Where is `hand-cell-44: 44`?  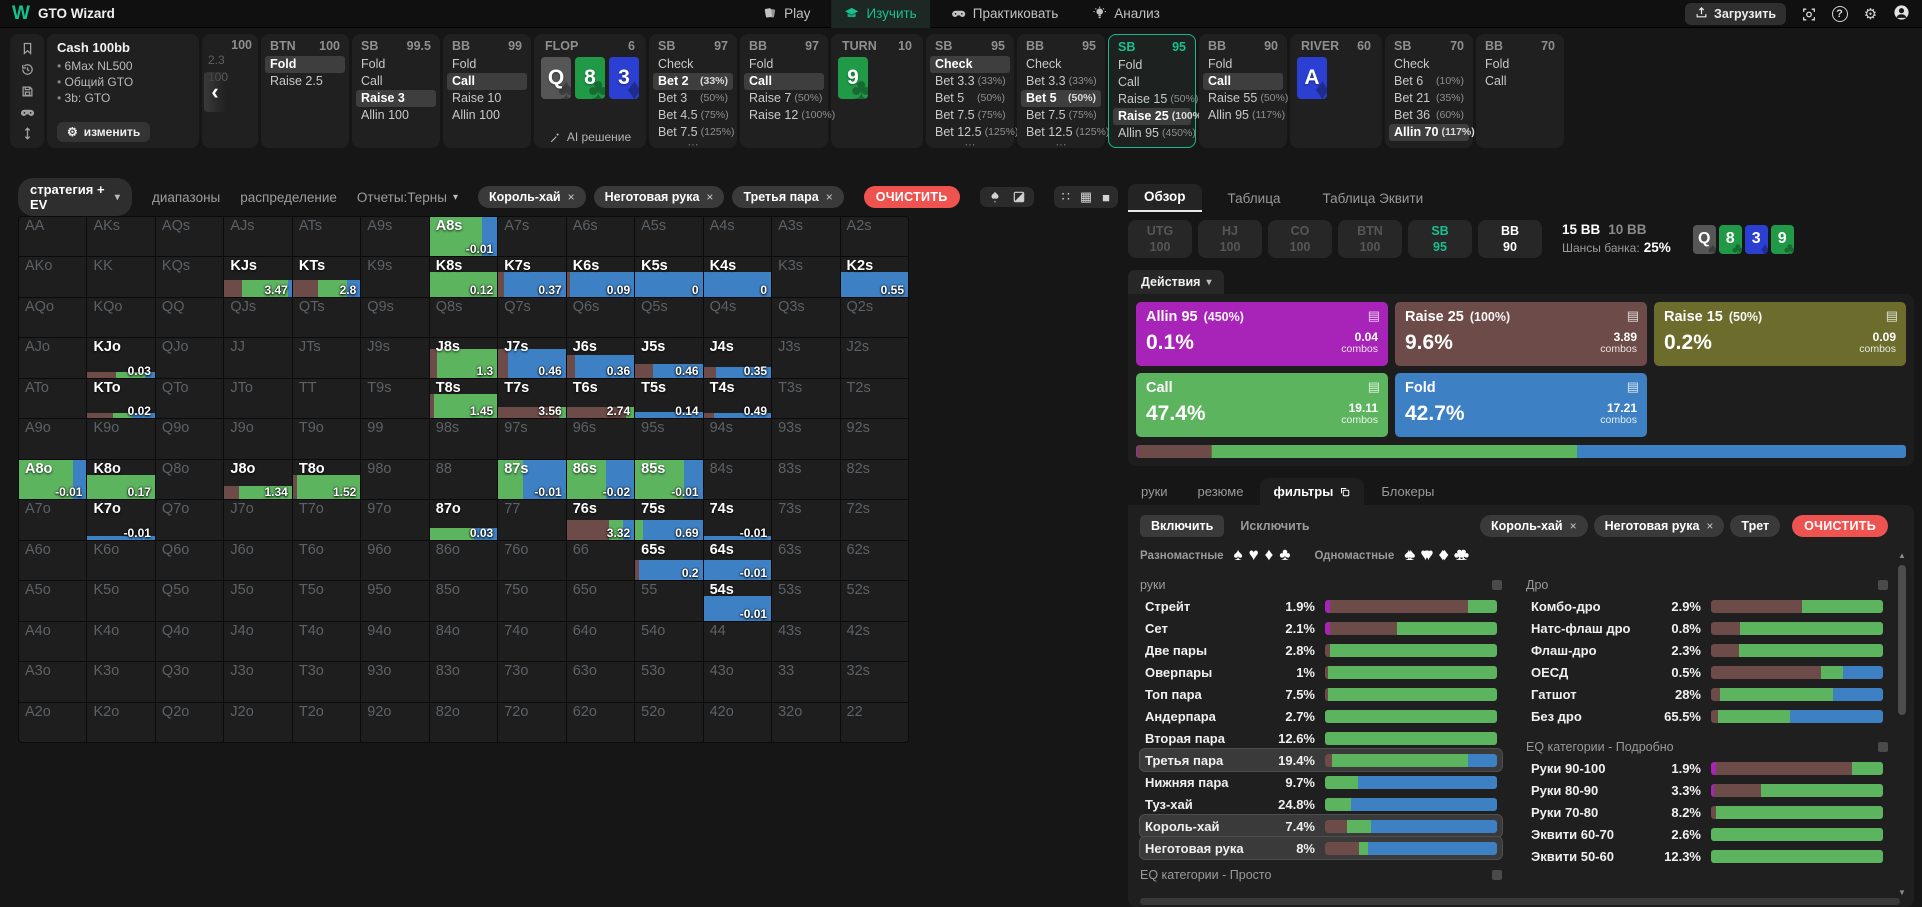 hand-cell-44: 44 is located at coordinates (737, 641).